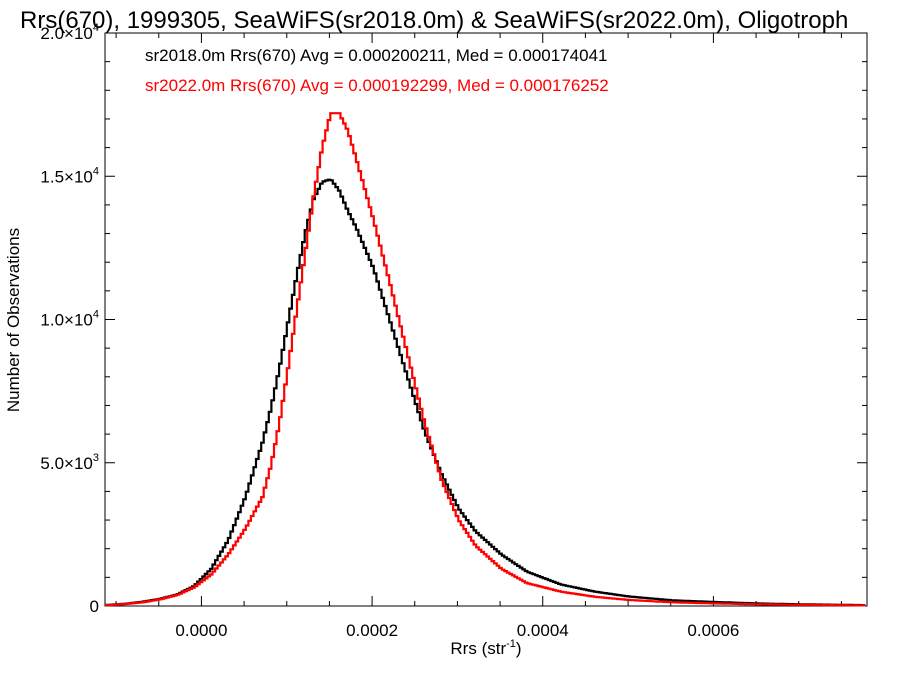 The image size is (900, 675). What do you see at coordinates (372, 630) in the screenshot?
I see `x-tick-label: 0.0002` at bounding box center [372, 630].